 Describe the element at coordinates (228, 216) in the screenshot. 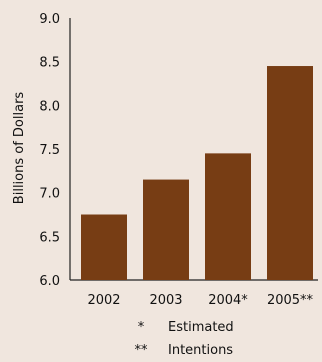

I see `bar-2004` at that location.